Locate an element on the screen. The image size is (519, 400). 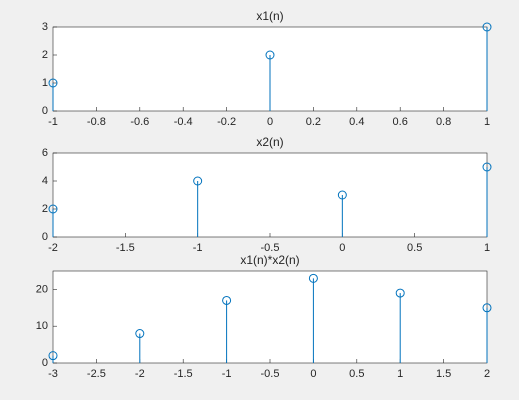
x-tick-label: -2.5 is located at coordinates (96, 374).